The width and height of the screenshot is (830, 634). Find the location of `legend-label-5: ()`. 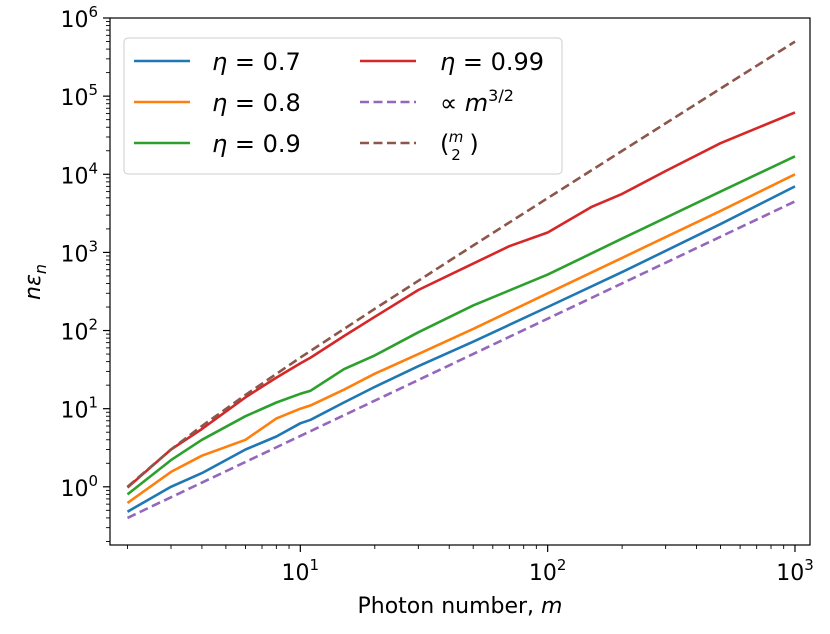

legend-label-5: () is located at coordinates (459, 144).